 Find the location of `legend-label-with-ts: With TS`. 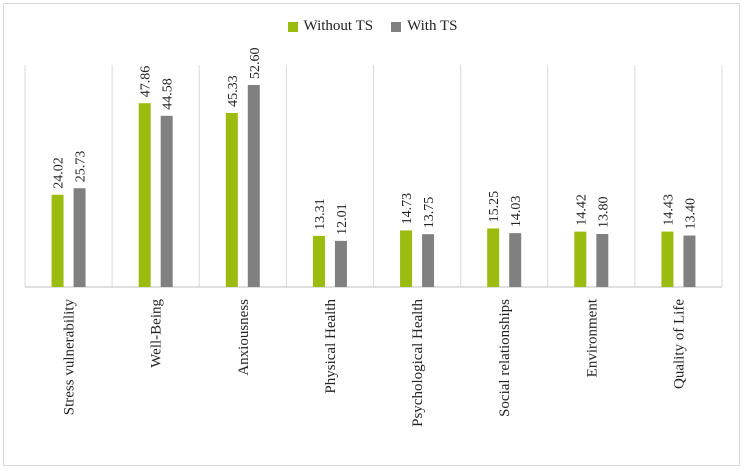

legend-label-with-ts: With TS is located at coordinates (432, 26).